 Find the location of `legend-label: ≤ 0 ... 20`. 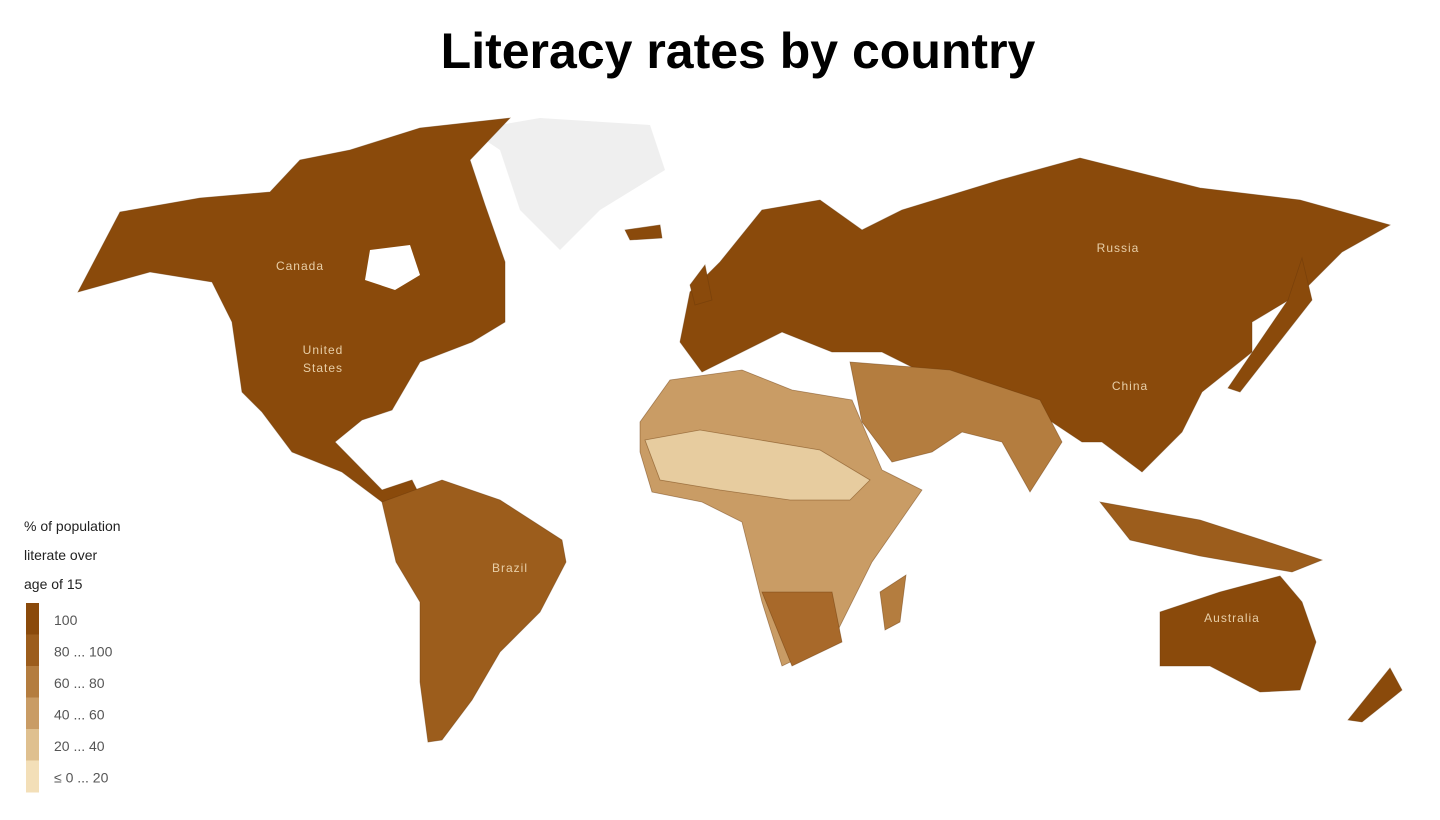

legend-label: ≤ 0 ... 20 is located at coordinates (81, 778).